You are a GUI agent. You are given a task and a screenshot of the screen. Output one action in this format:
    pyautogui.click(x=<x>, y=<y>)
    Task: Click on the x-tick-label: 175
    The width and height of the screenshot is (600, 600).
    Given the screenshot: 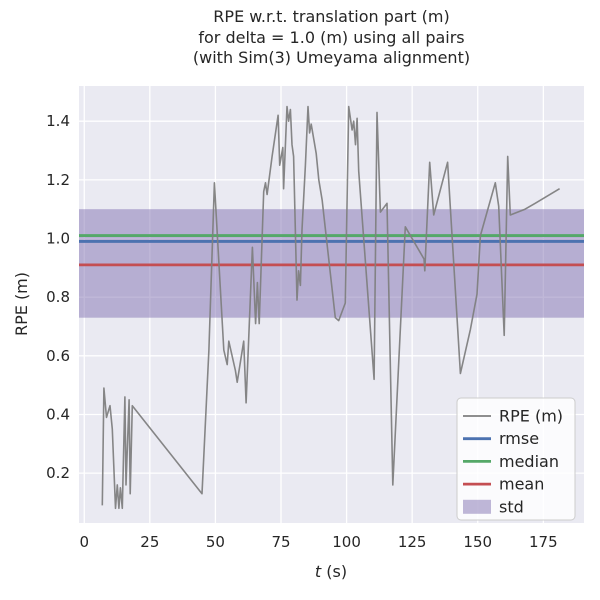 What is the action you would take?
    pyautogui.click(x=543, y=542)
    